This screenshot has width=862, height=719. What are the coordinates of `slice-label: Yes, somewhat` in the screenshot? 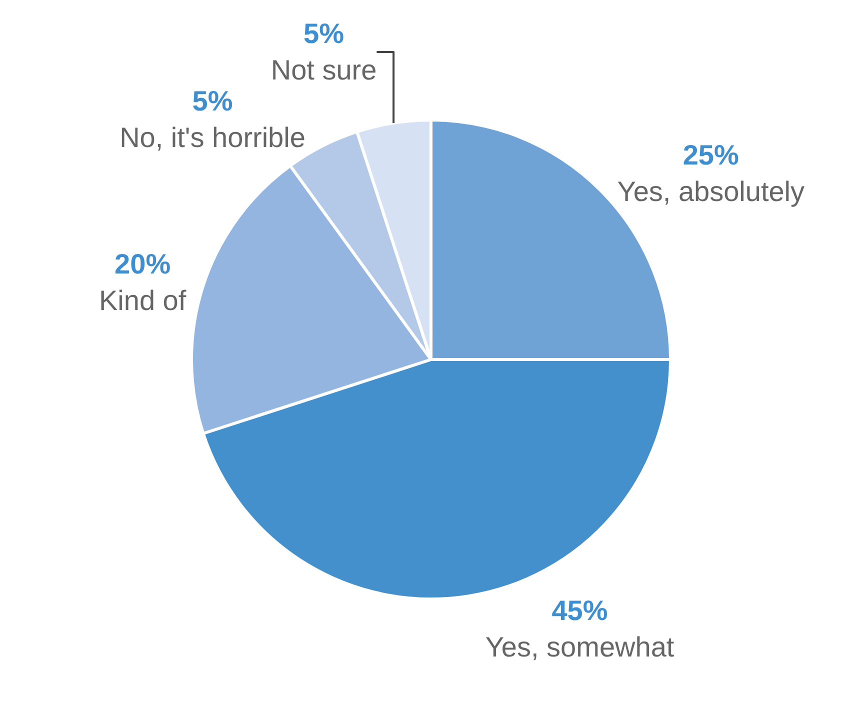 It's located at (579, 647).